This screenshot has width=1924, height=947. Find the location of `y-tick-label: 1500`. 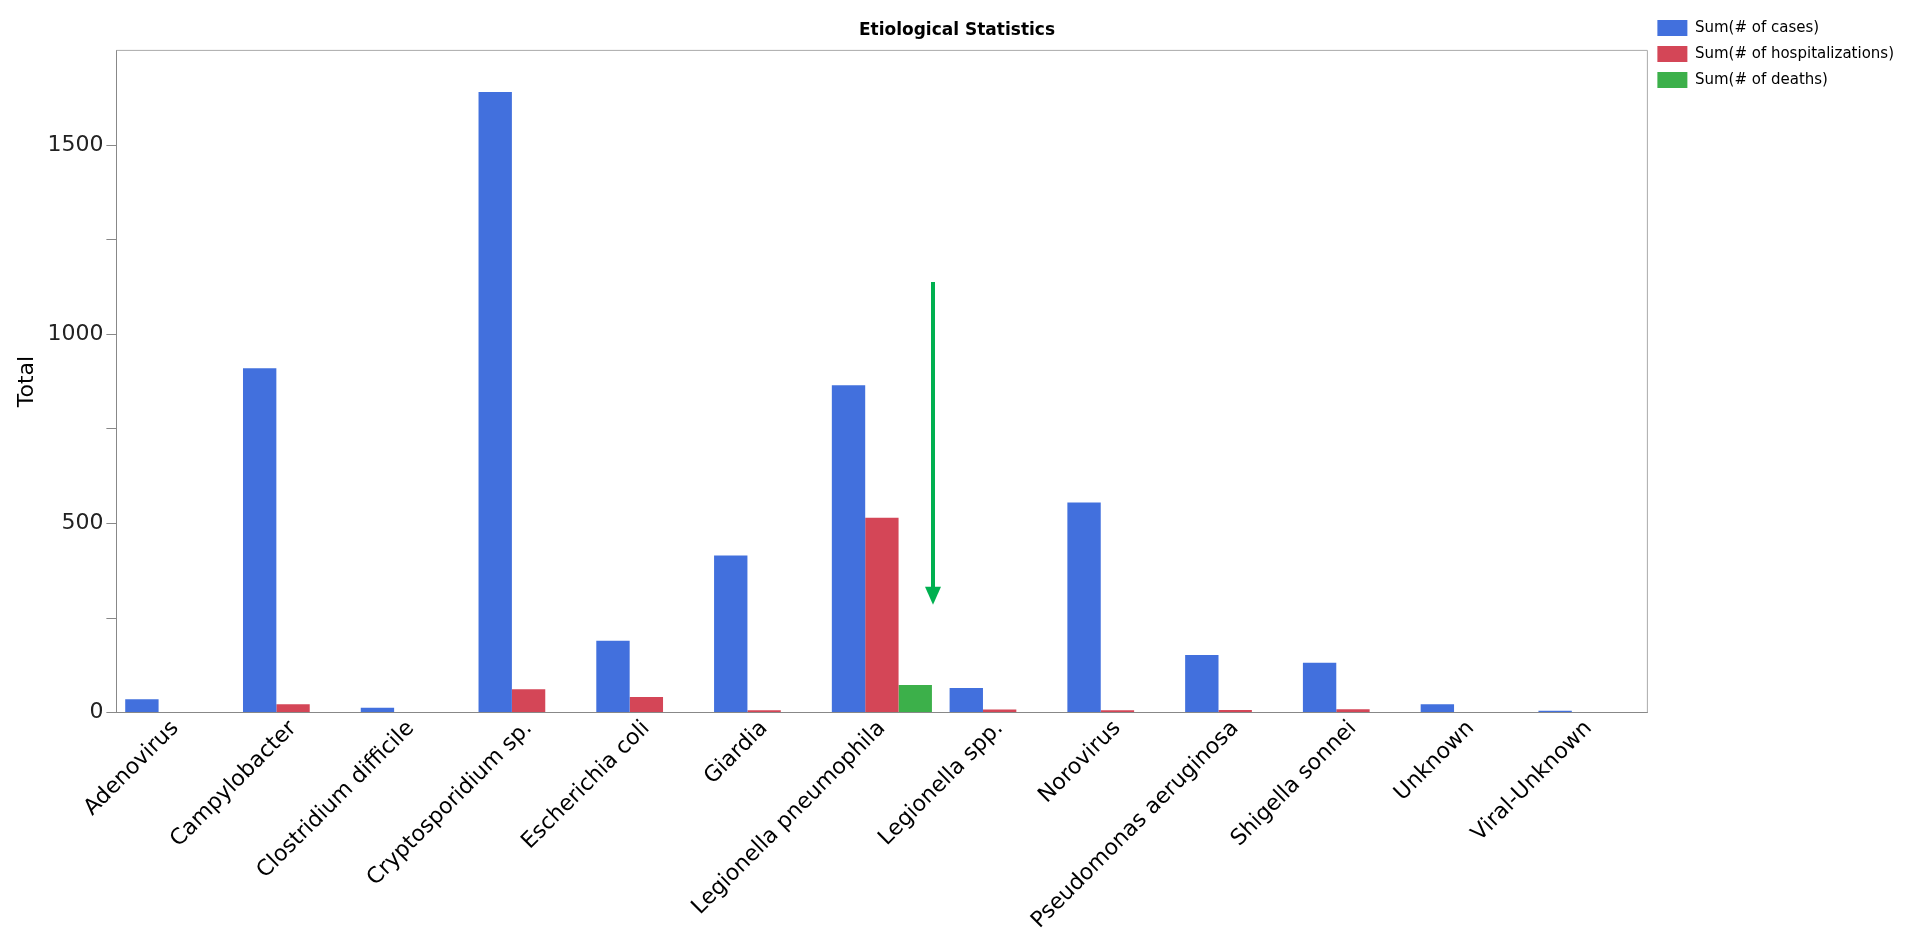

y-tick-label: 1500 is located at coordinates (75, 143).